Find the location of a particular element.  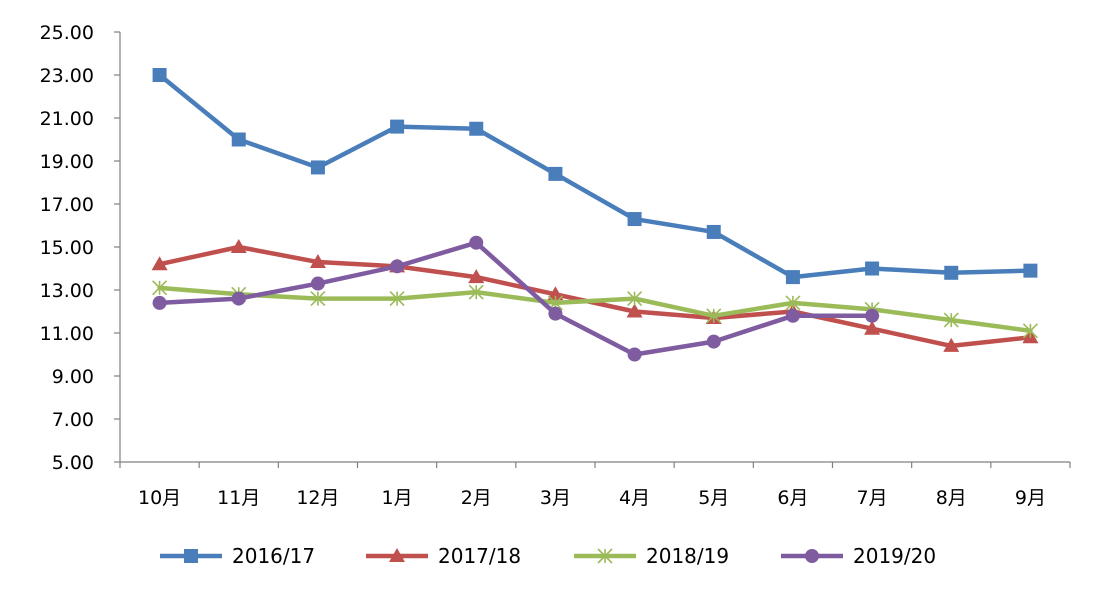

x-tick-label: 1月 is located at coordinates (397, 498).